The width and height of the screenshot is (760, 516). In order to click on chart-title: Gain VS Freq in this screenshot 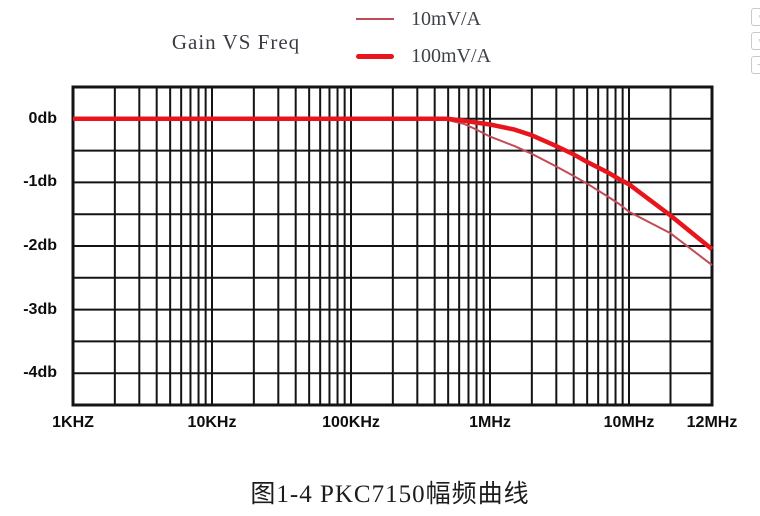, I will do `click(236, 42)`.